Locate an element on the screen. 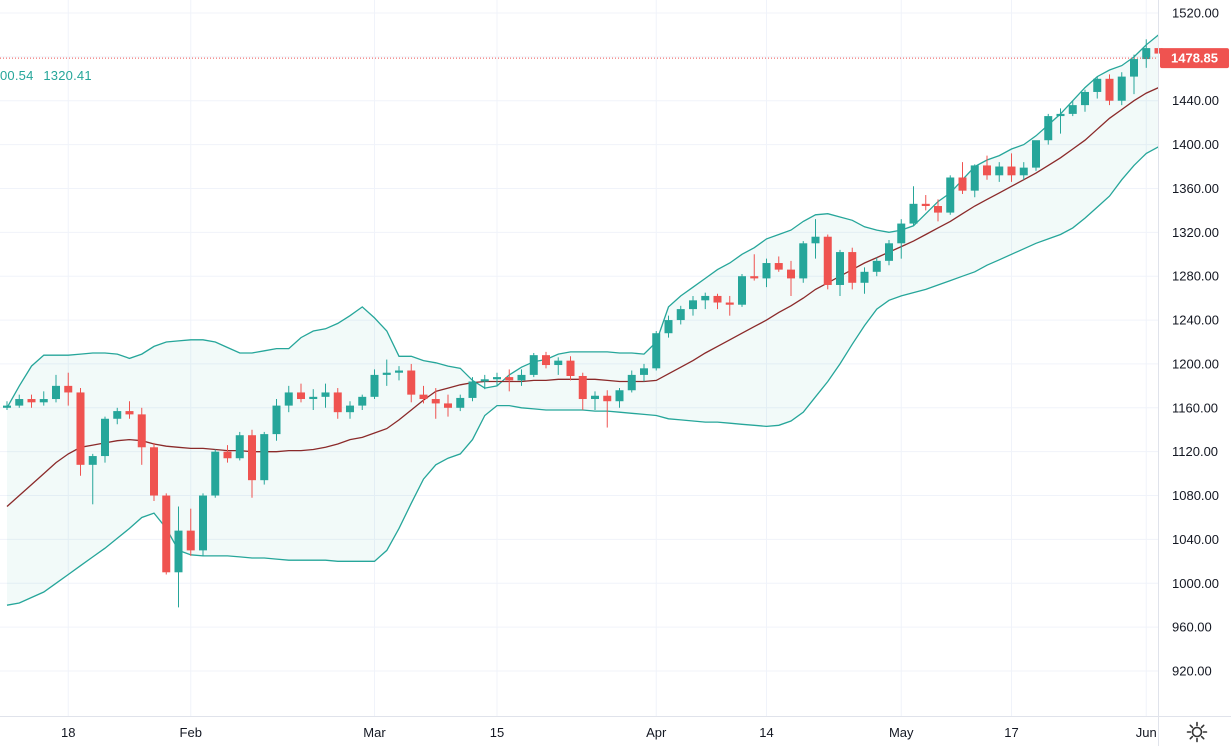 The image size is (1231, 746). candle-body is located at coordinates (435, 401).